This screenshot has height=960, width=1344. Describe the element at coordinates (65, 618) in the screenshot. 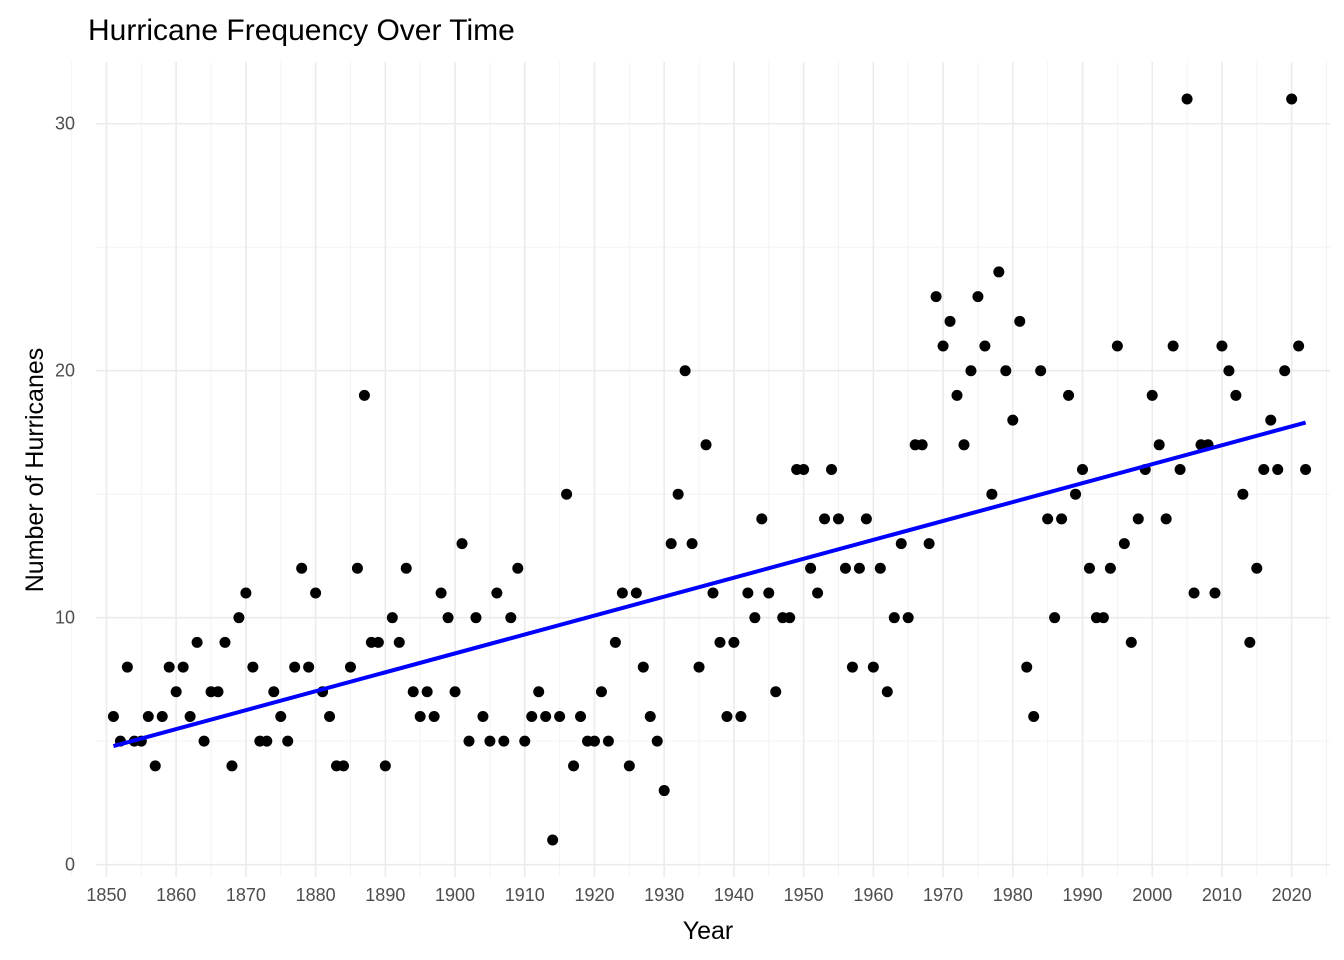

I see `y-tick-label: 10` at that location.